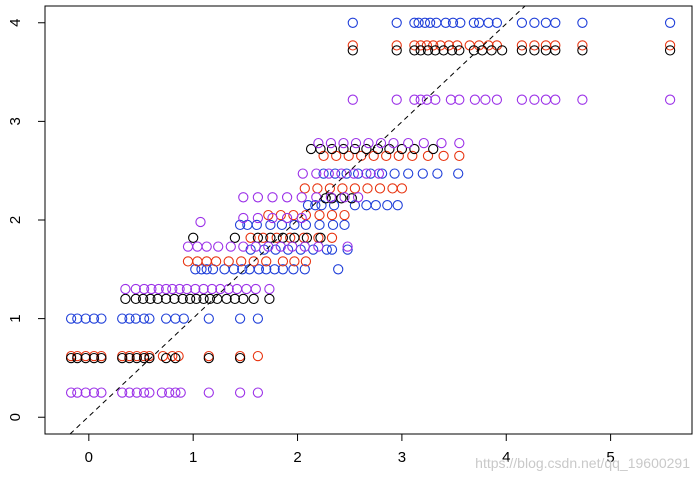 The height and width of the screenshot is (477, 698). I want to click on y-tick-label: 2, so click(15, 220).